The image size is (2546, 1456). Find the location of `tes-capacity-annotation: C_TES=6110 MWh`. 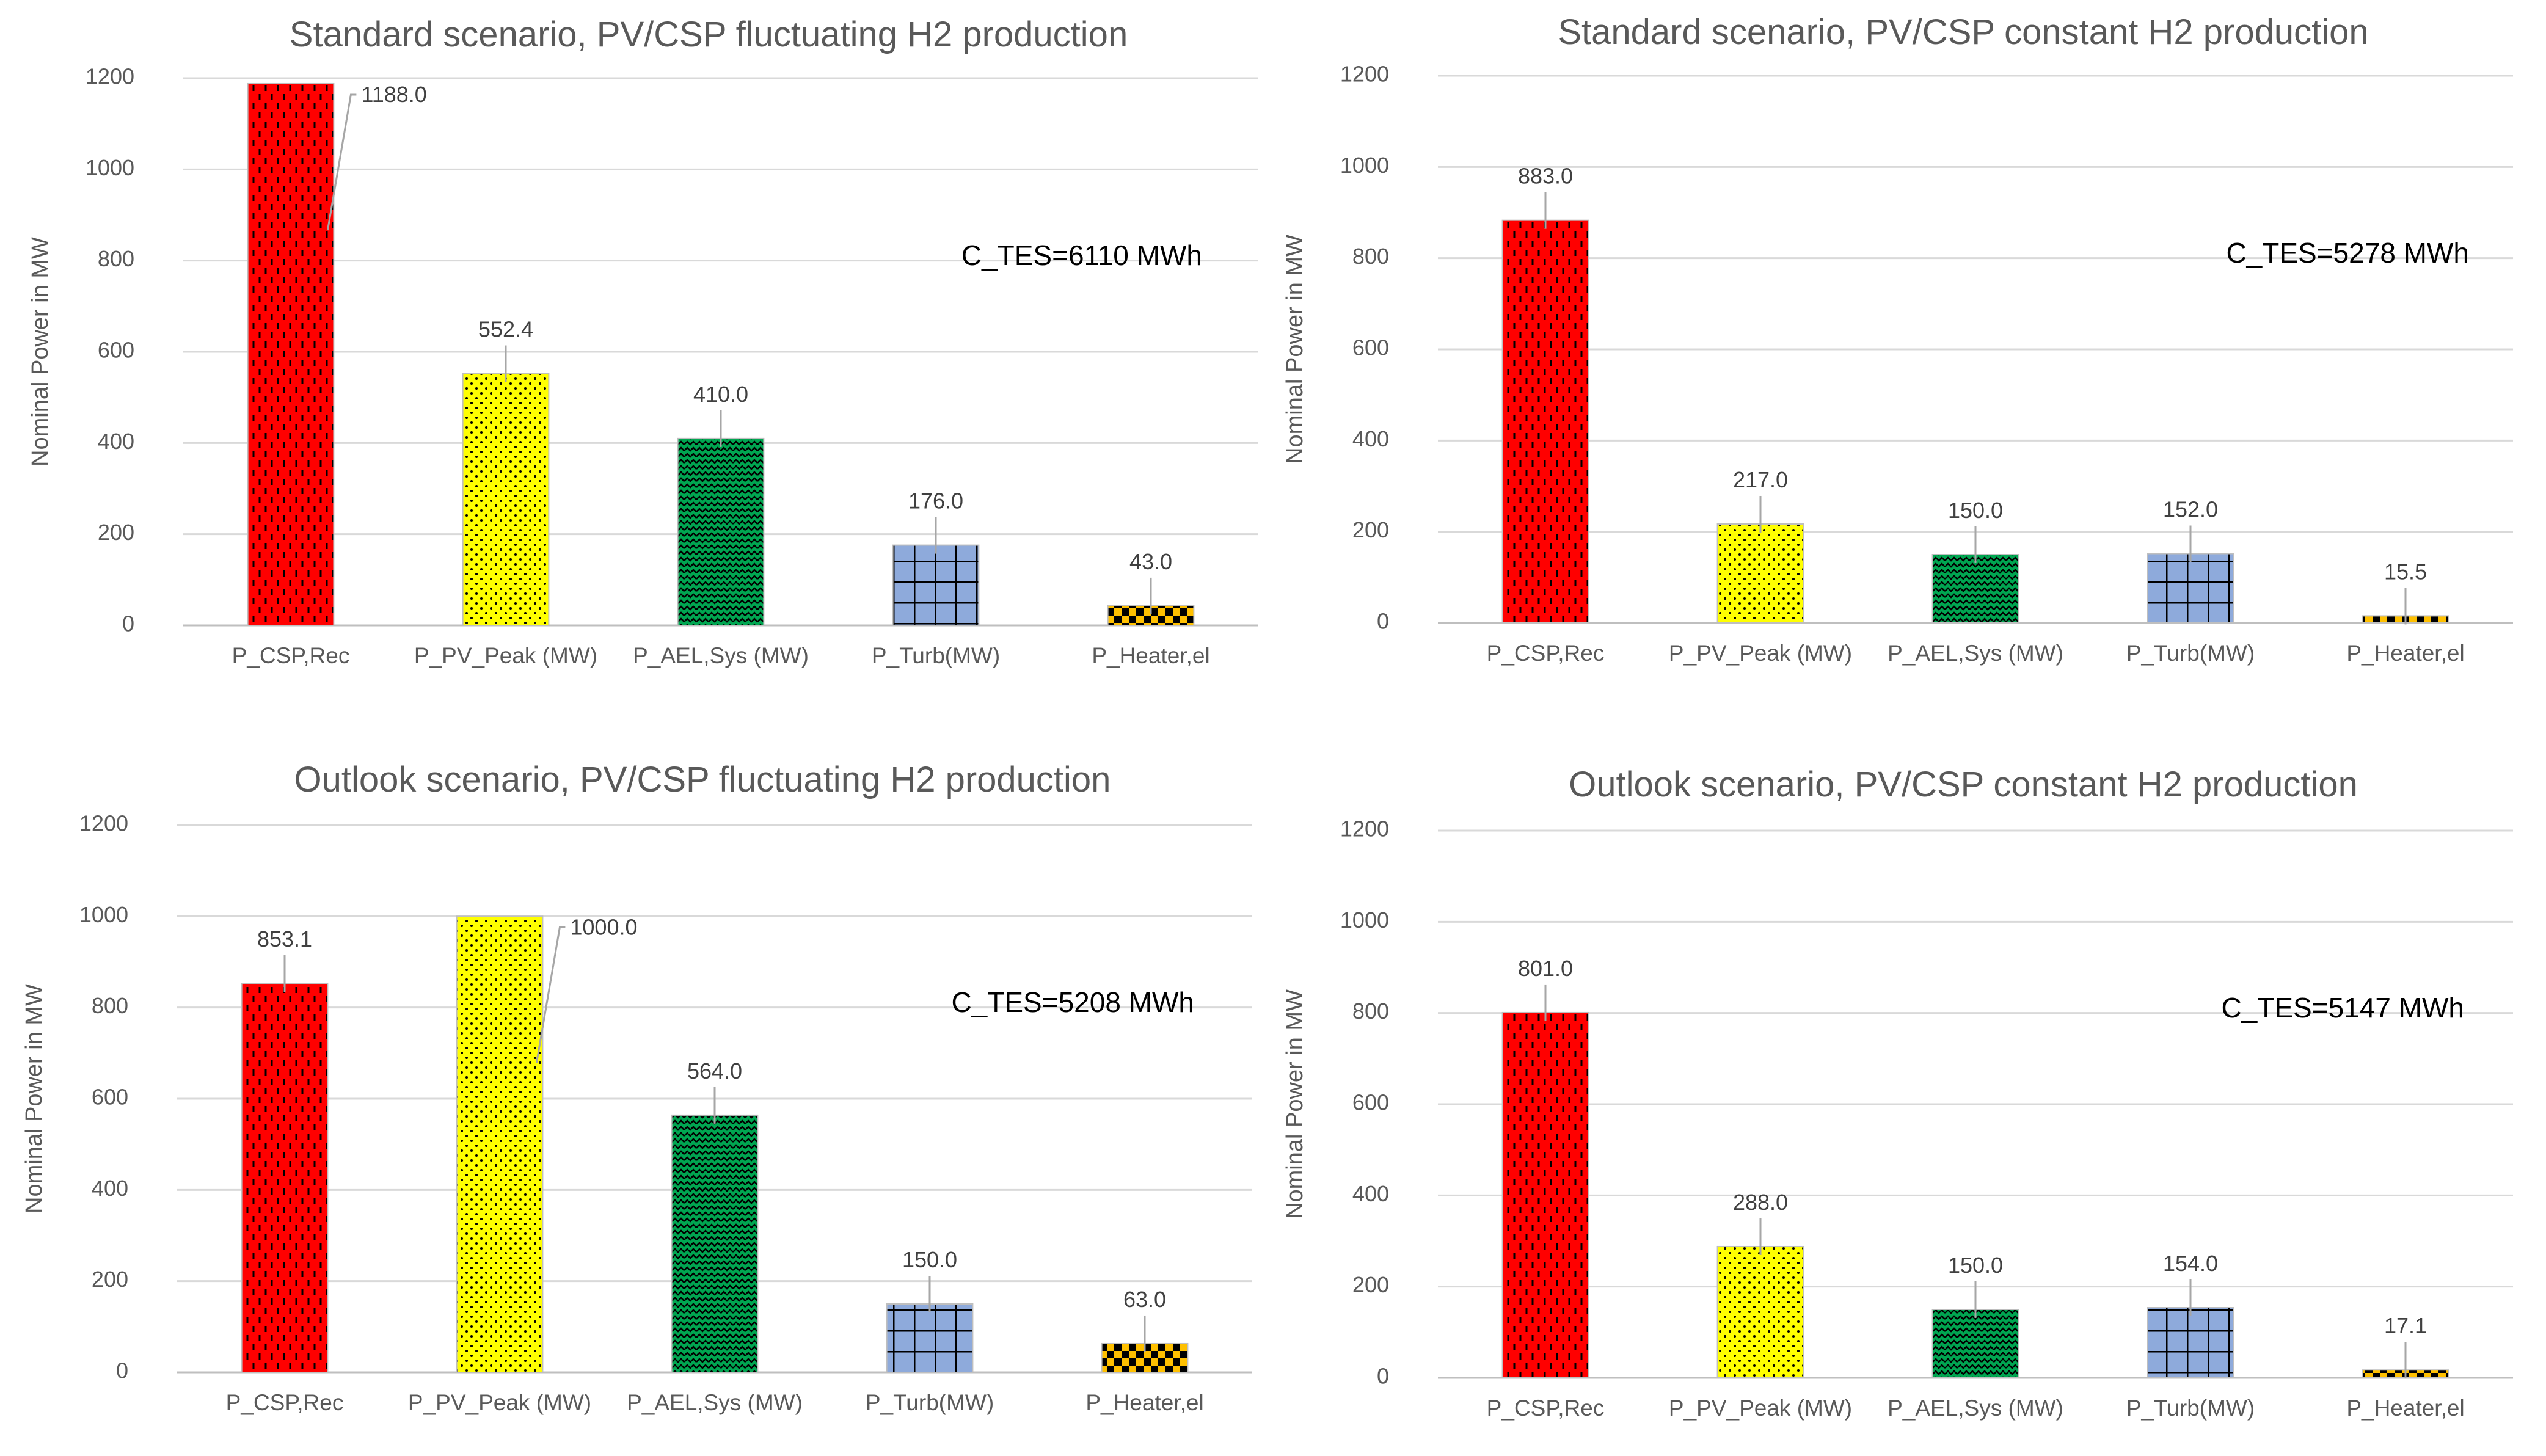

tes-capacity-annotation: C_TES=6110 MWh is located at coordinates (1081, 255).